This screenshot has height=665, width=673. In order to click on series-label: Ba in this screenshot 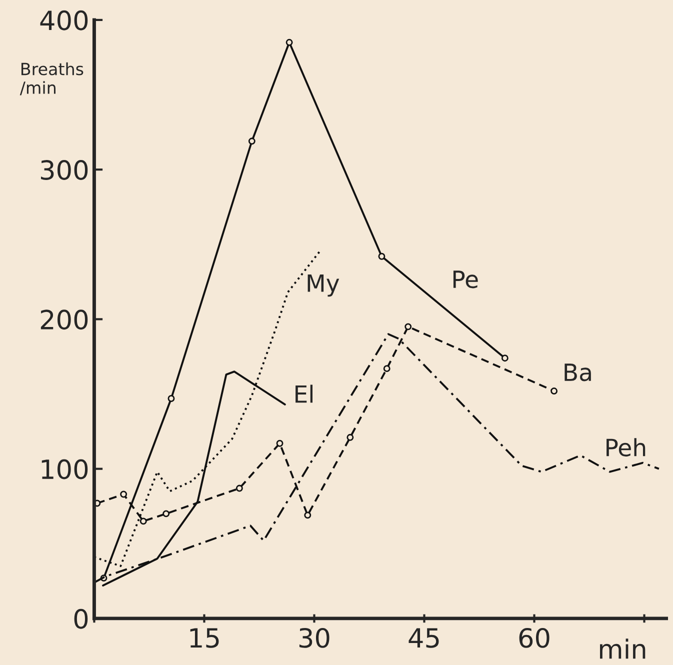, I will do `click(577, 373)`.